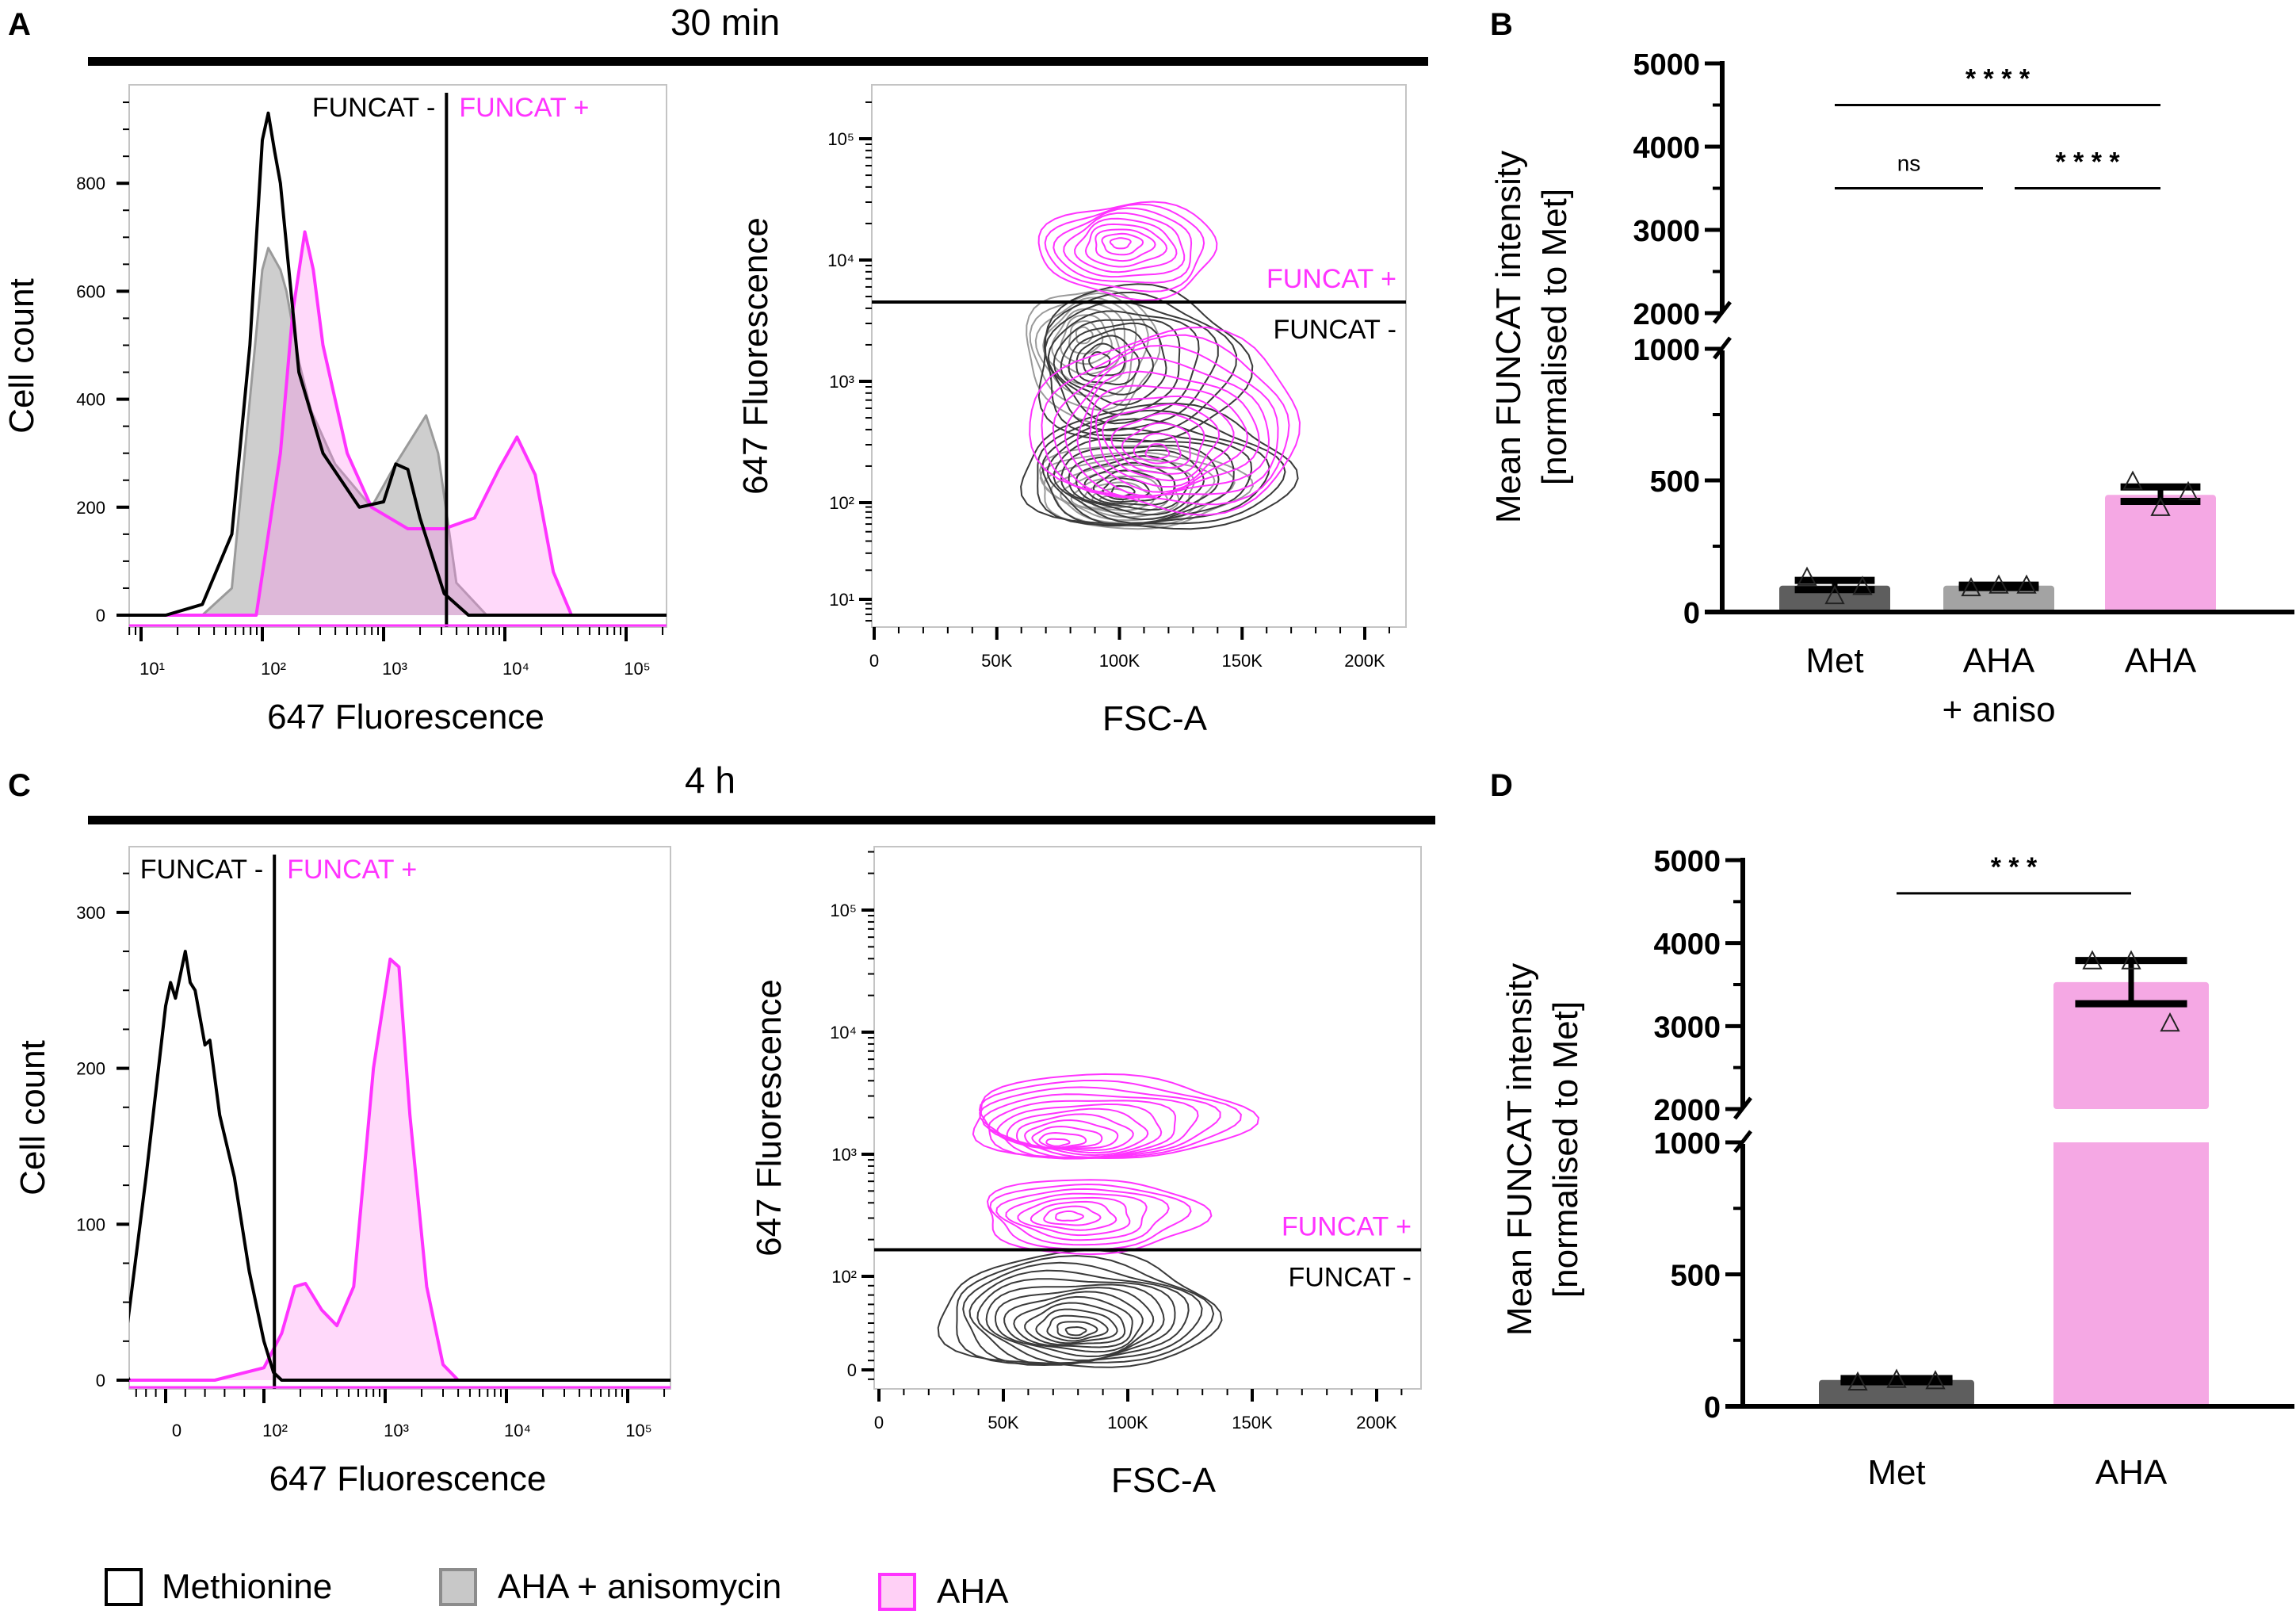  I want to click on y-axis-label: Cell count, so click(32, 1117).